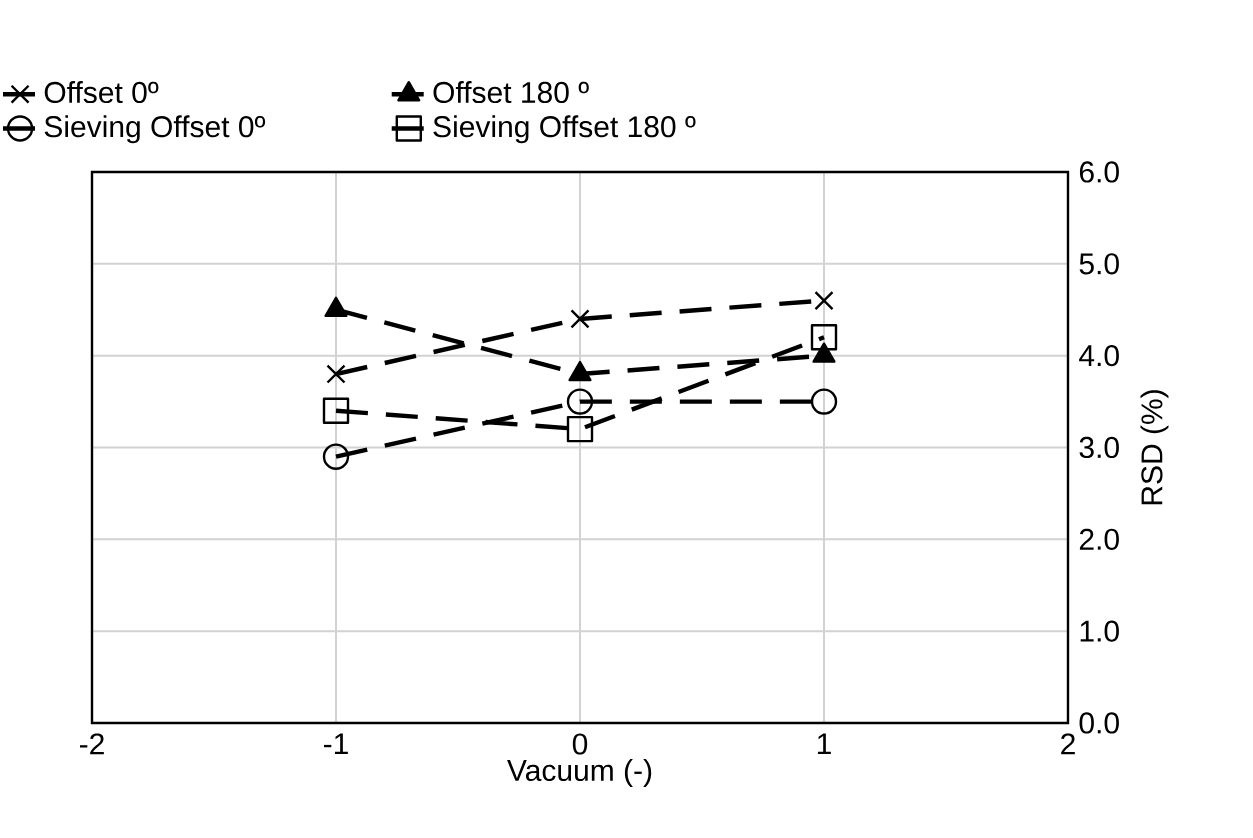  Describe the element at coordinates (580, 744) in the screenshot. I see `x-tick-label: 0` at that location.